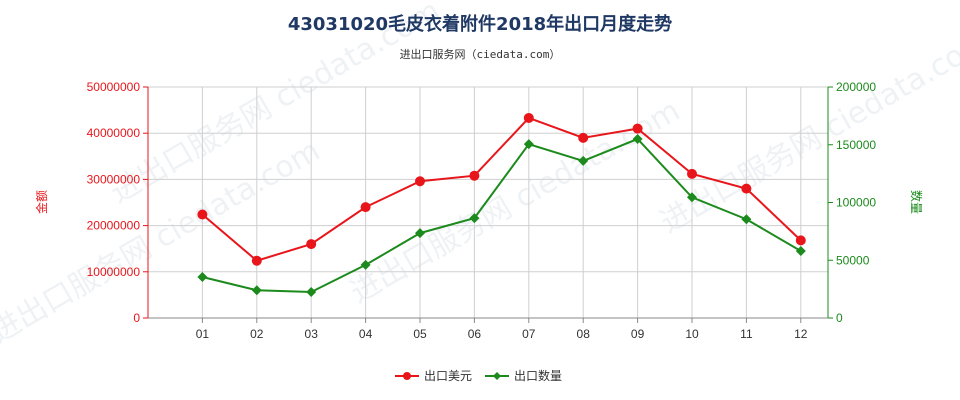  Describe the element at coordinates (114, 226) in the screenshot. I see `left-axis-tick-label: 20000000` at that location.